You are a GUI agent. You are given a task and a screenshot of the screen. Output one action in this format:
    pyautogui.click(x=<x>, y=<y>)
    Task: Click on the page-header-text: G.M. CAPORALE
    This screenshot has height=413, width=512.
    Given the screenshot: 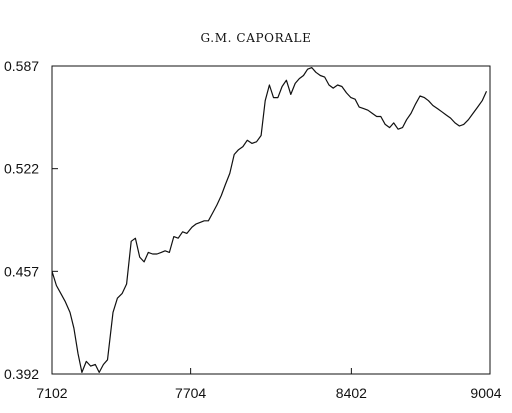 What is the action you would take?
    pyautogui.click(x=256, y=38)
    